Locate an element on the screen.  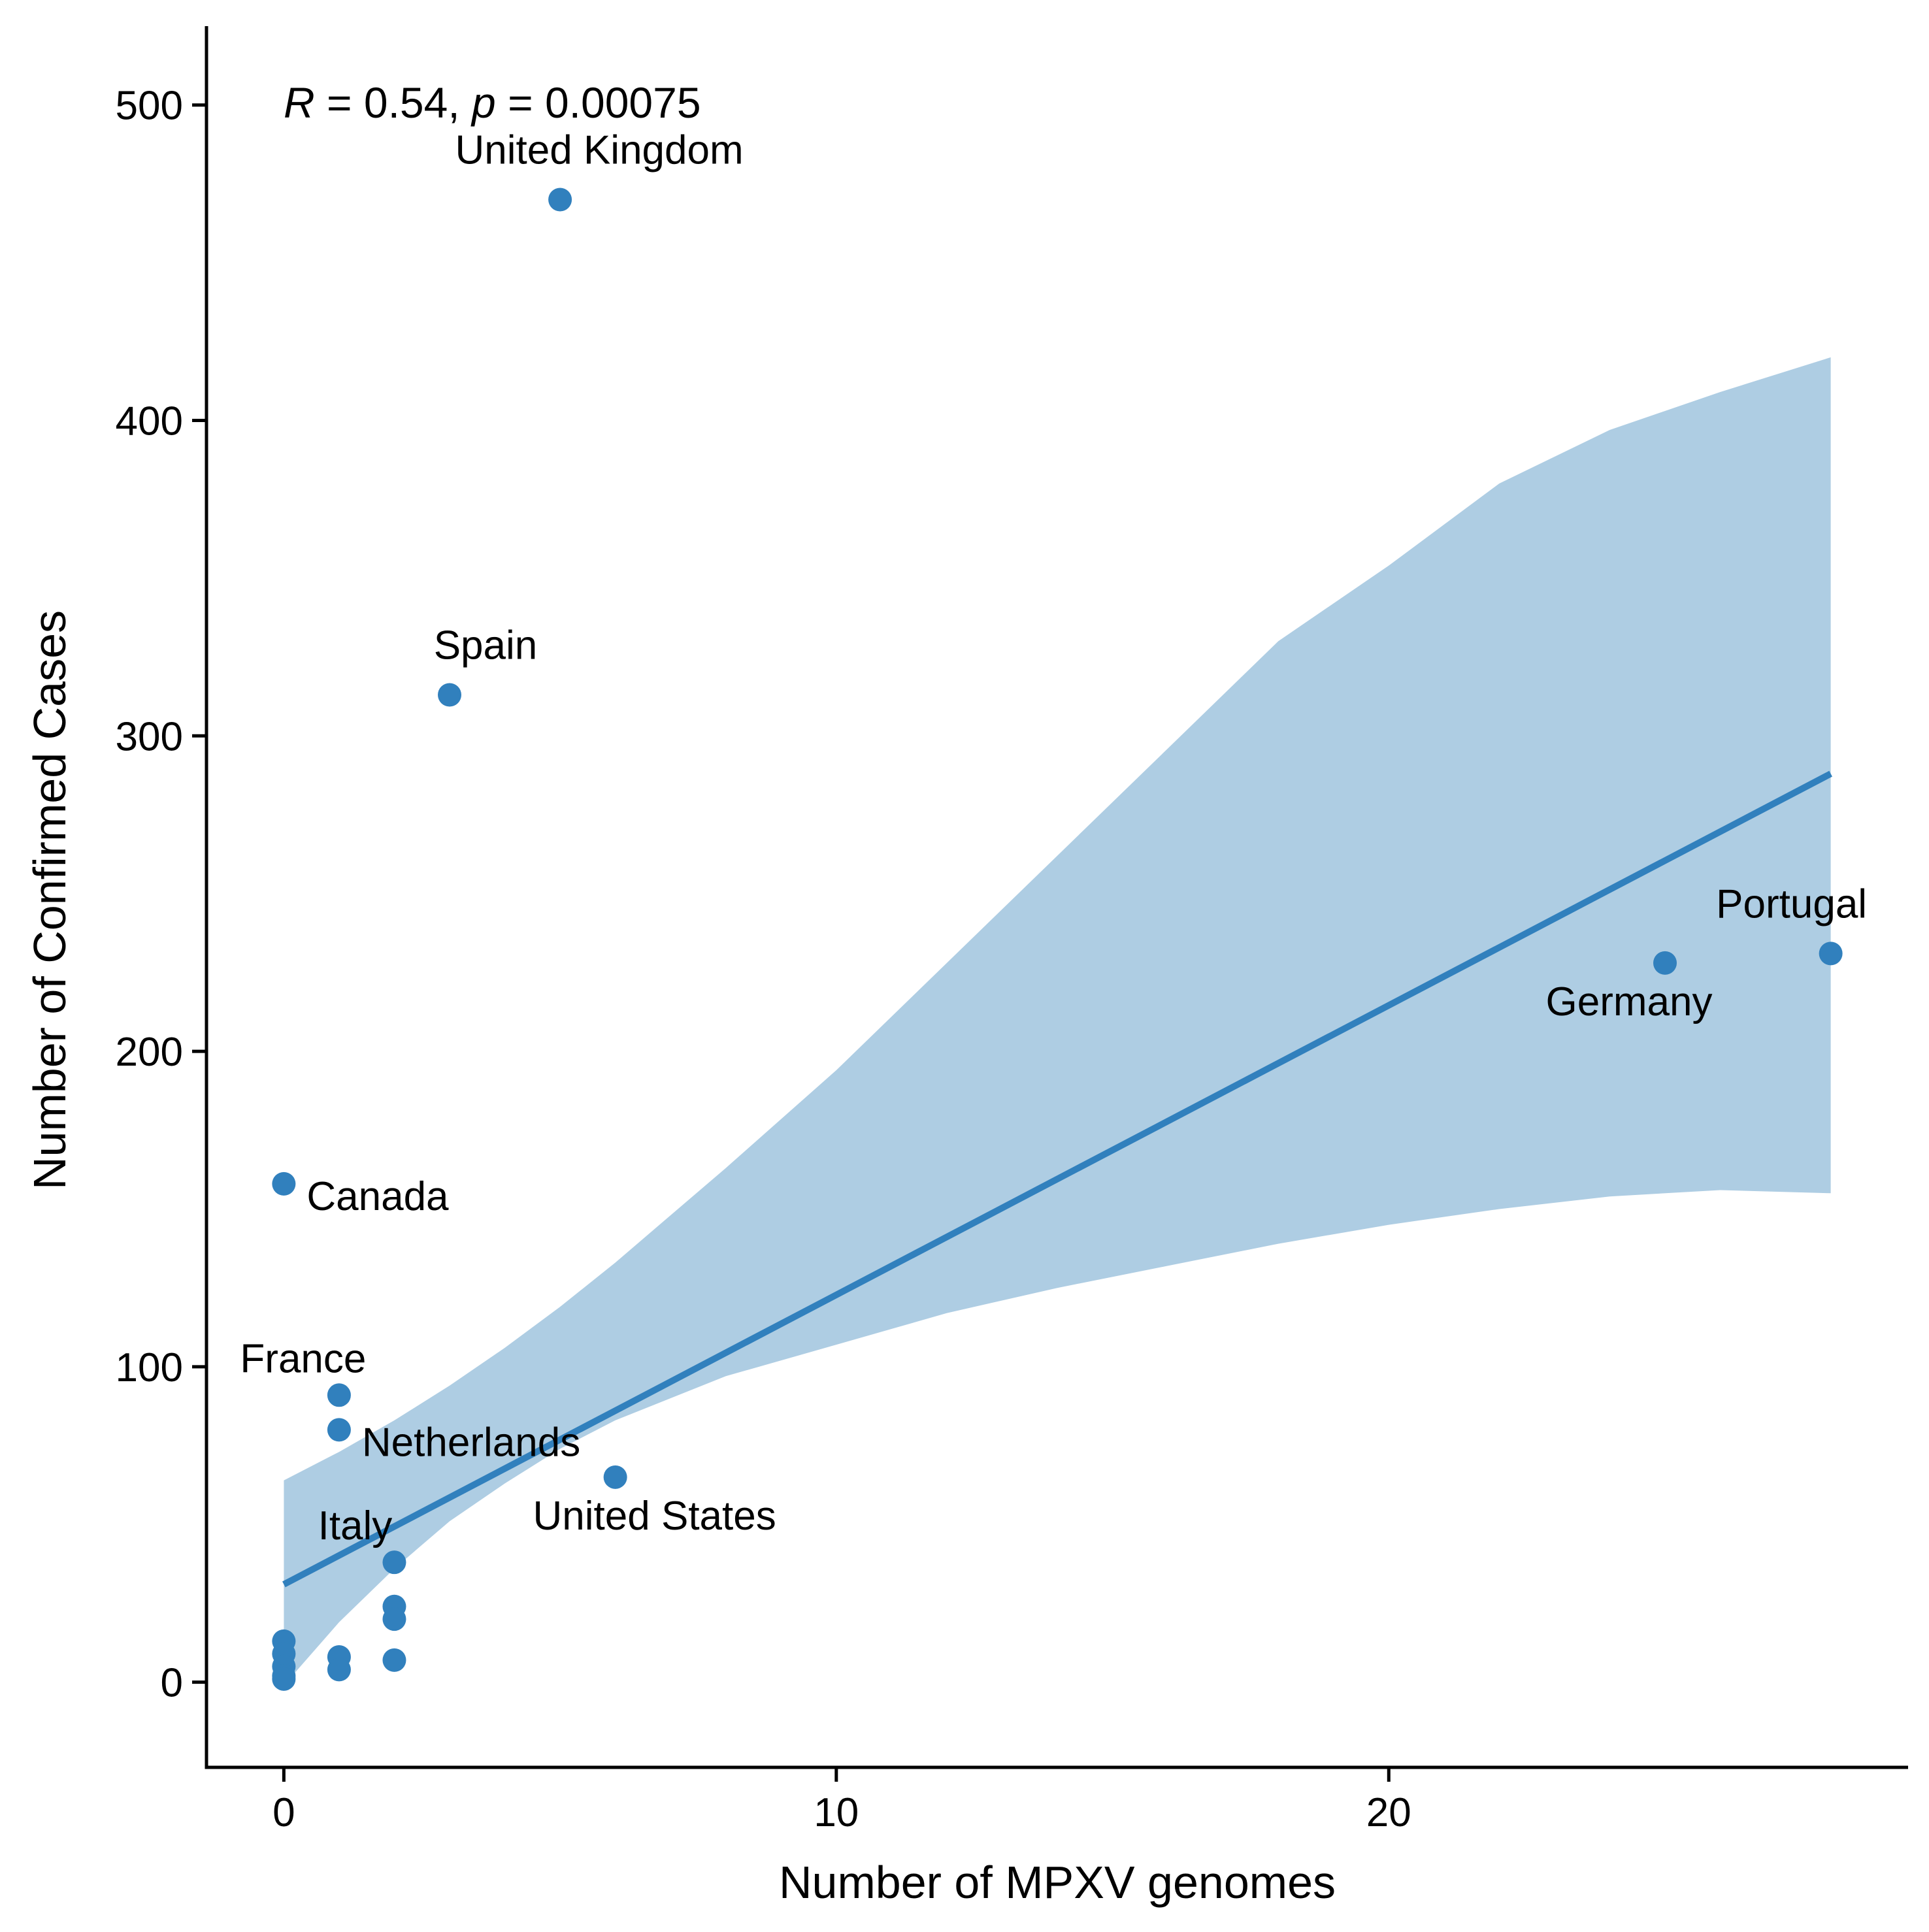
x-tick-label: 10 is located at coordinates (836, 1812).